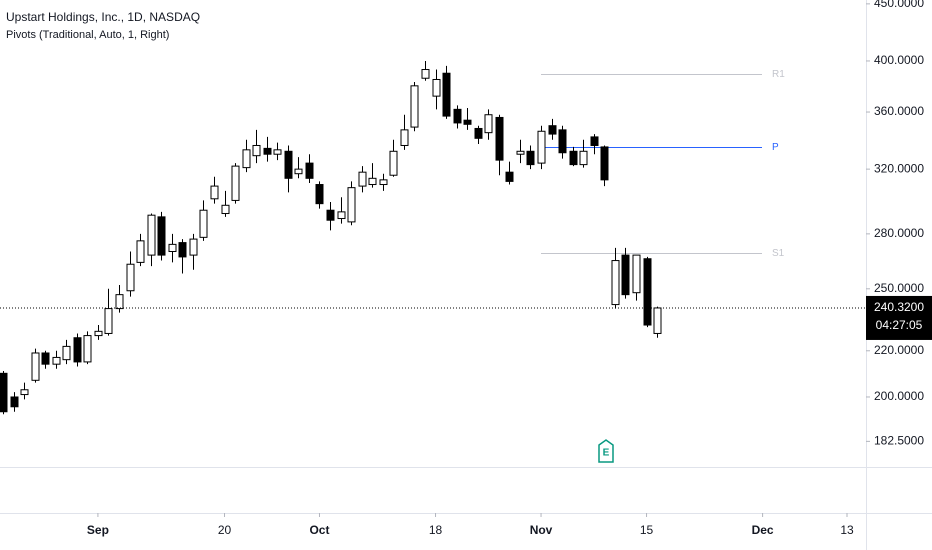 The width and height of the screenshot is (932, 550). I want to click on y-tick-label: 200.0000, so click(899, 396).